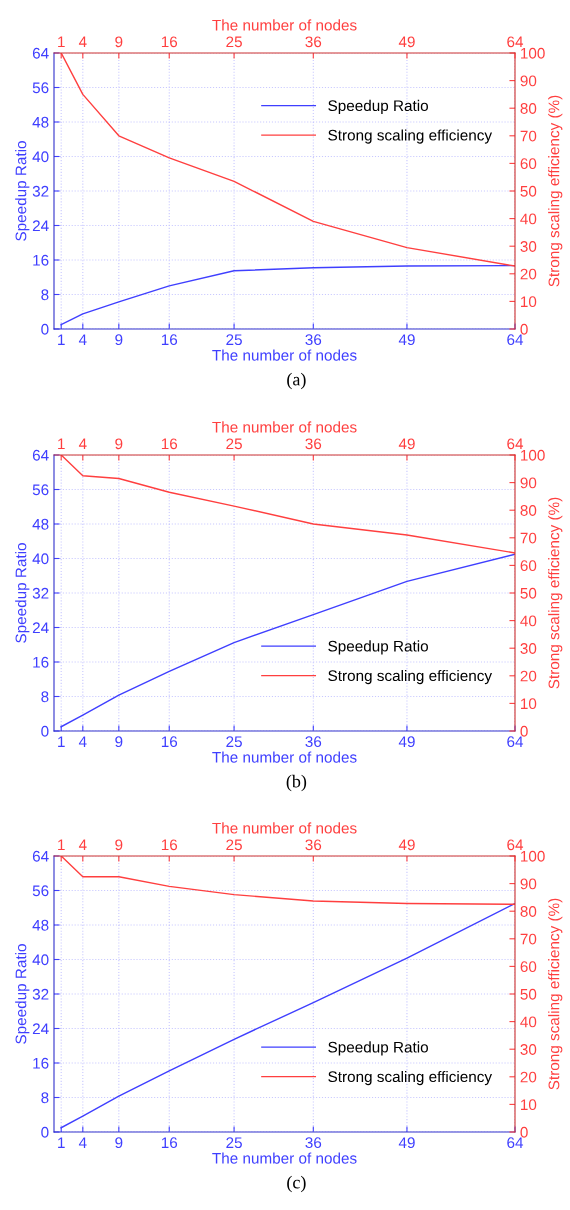  I want to click on text: (c), so click(296, 1184).